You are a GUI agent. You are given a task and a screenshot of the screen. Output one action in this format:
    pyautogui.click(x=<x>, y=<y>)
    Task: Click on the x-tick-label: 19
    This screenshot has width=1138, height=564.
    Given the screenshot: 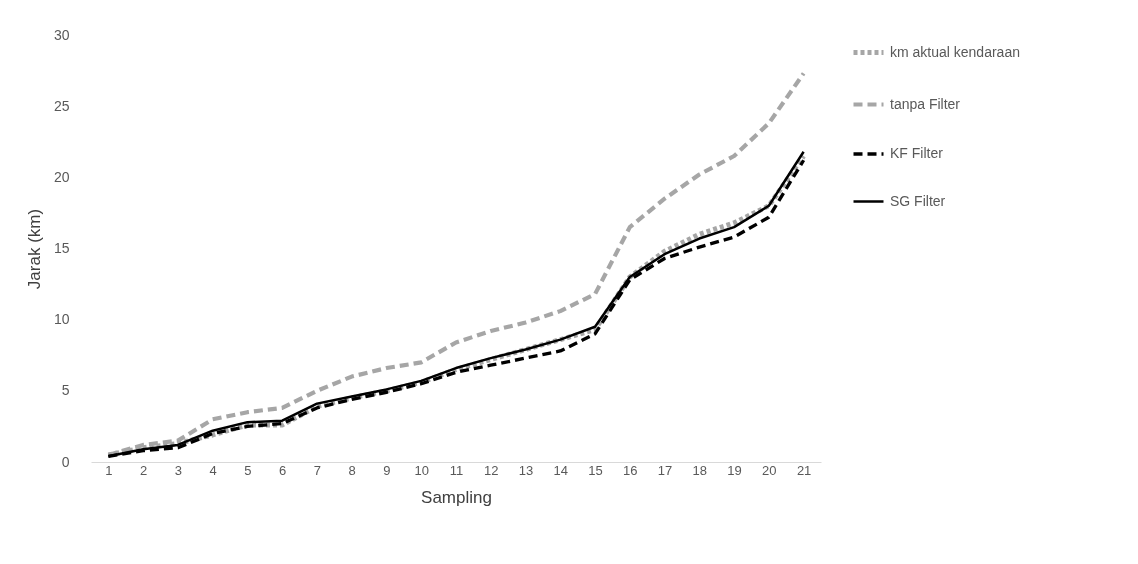 What is the action you would take?
    pyautogui.click(x=734, y=470)
    